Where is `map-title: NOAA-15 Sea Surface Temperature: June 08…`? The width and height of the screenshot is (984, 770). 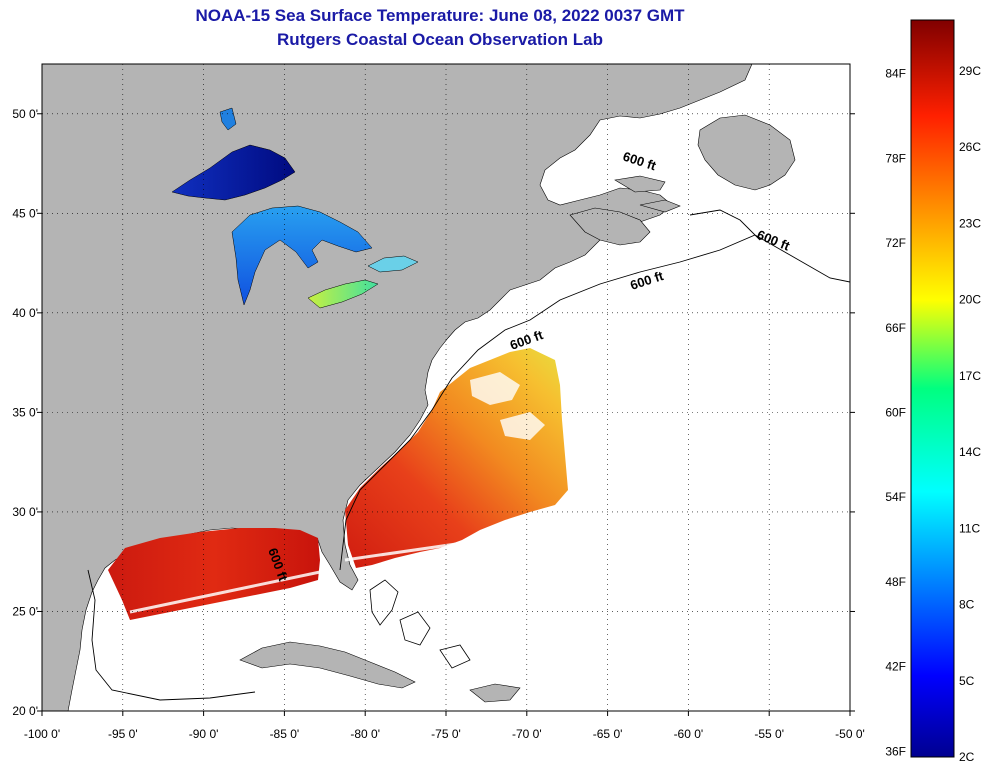 map-title: NOAA-15 Sea Surface Temperature: June 08… is located at coordinates (440, 15).